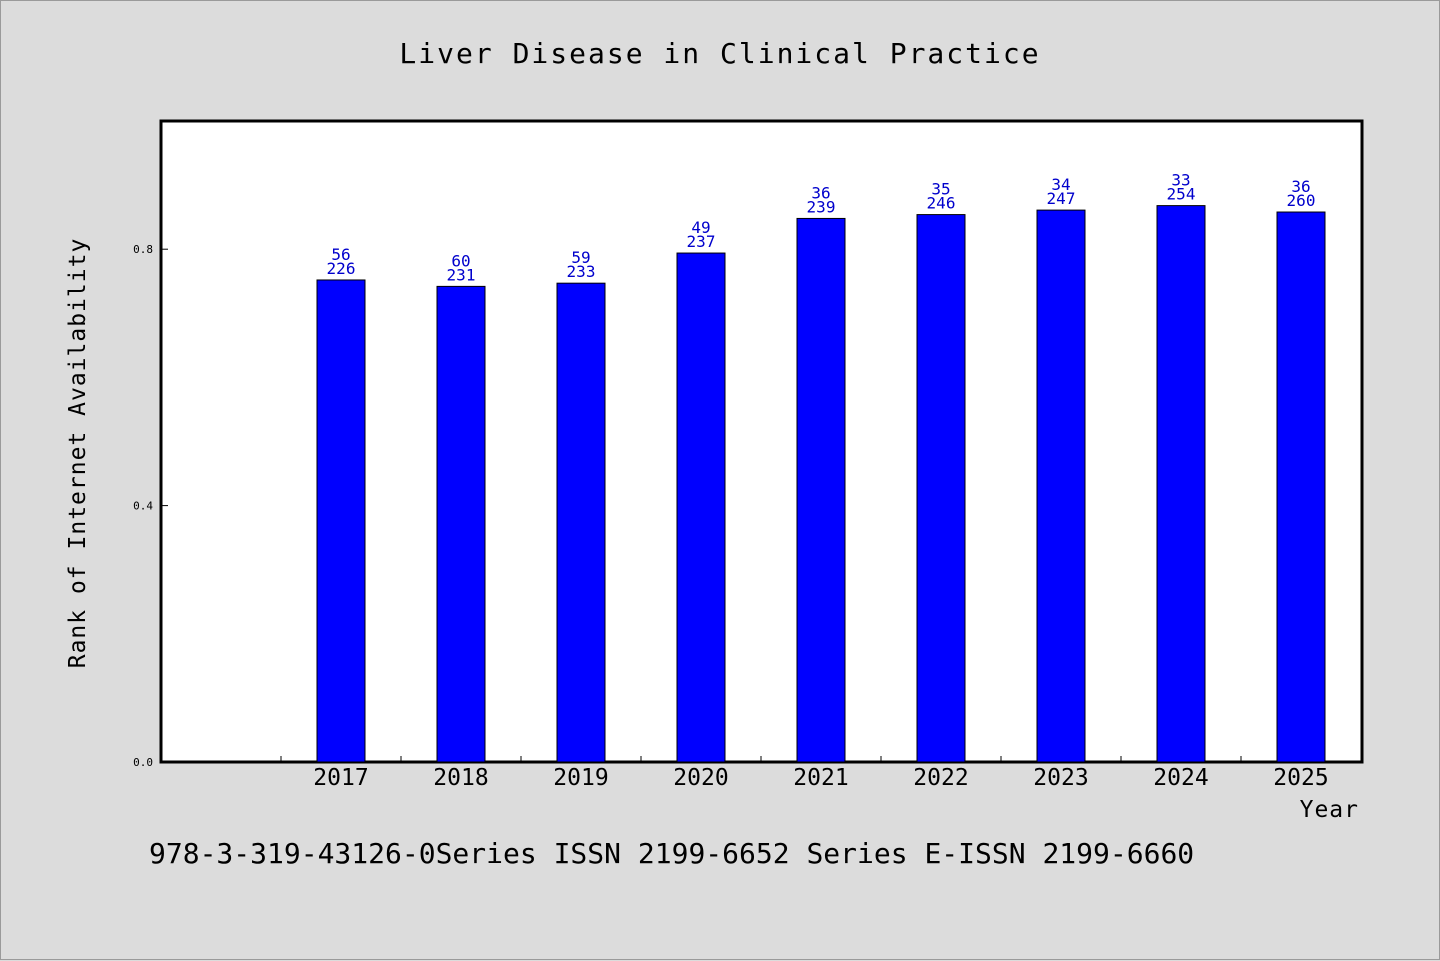  Describe the element at coordinates (701, 507) in the screenshot. I see `bar-2020` at that location.